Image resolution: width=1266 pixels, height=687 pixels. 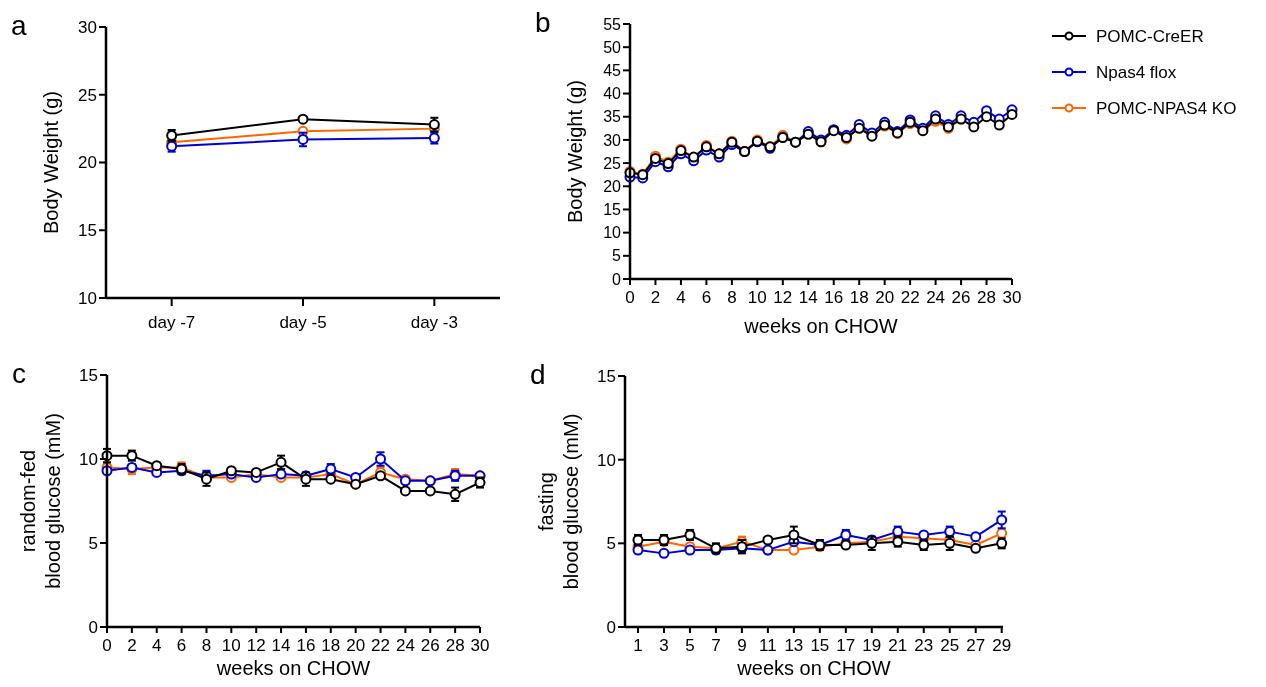 What do you see at coordinates (690, 645) in the screenshot?
I see `x-tick-label: 5` at bounding box center [690, 645].